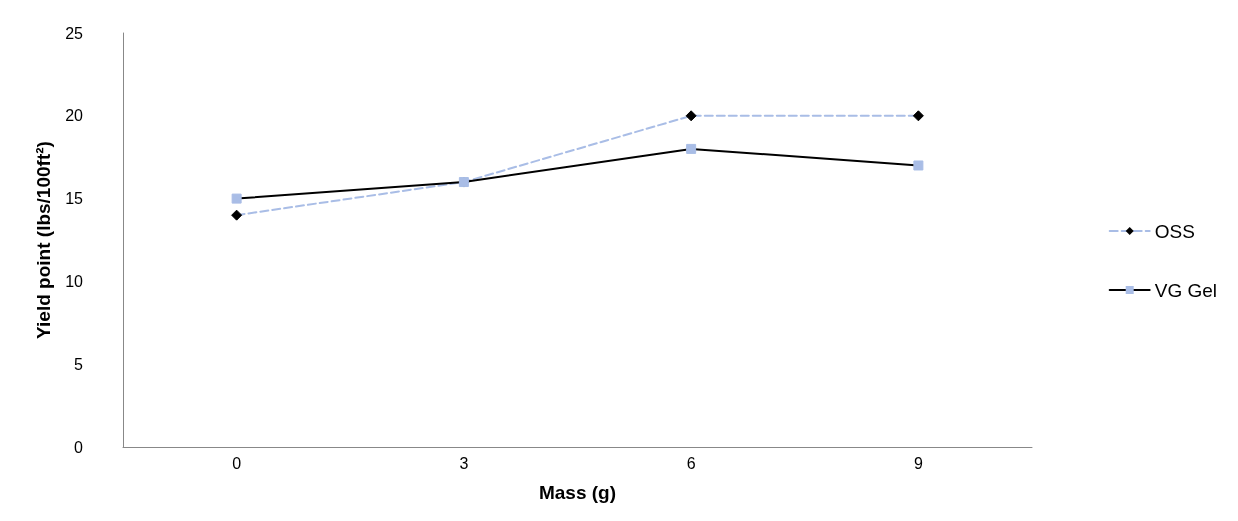  What do you see at coordinates (237, 463) in the screenshot?
I see `x-tick-label: 0` at bounding box center [237, 463].